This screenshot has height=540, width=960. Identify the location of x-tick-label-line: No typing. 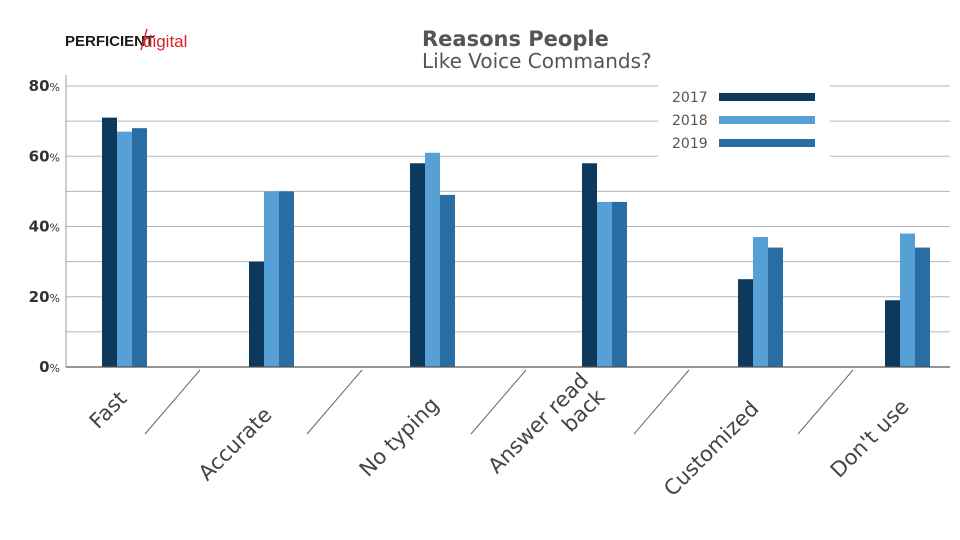
(399, 437).